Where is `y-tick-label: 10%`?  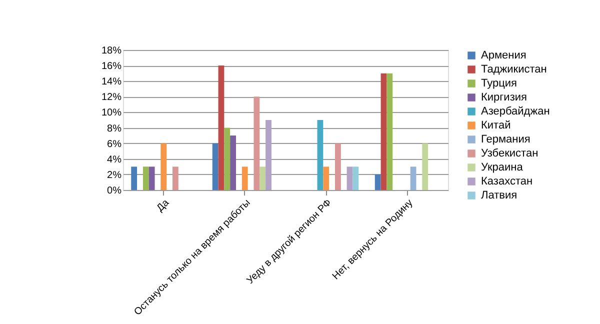 y-tick-label: 10% is located at coordinates (111, 113).